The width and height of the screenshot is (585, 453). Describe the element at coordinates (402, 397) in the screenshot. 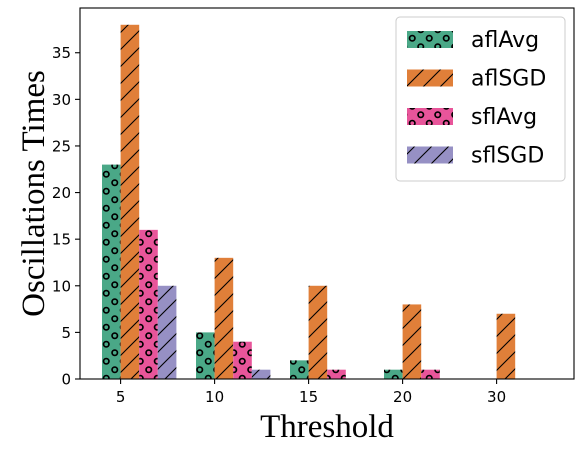

I see `x-tick-label: 20` at that location.